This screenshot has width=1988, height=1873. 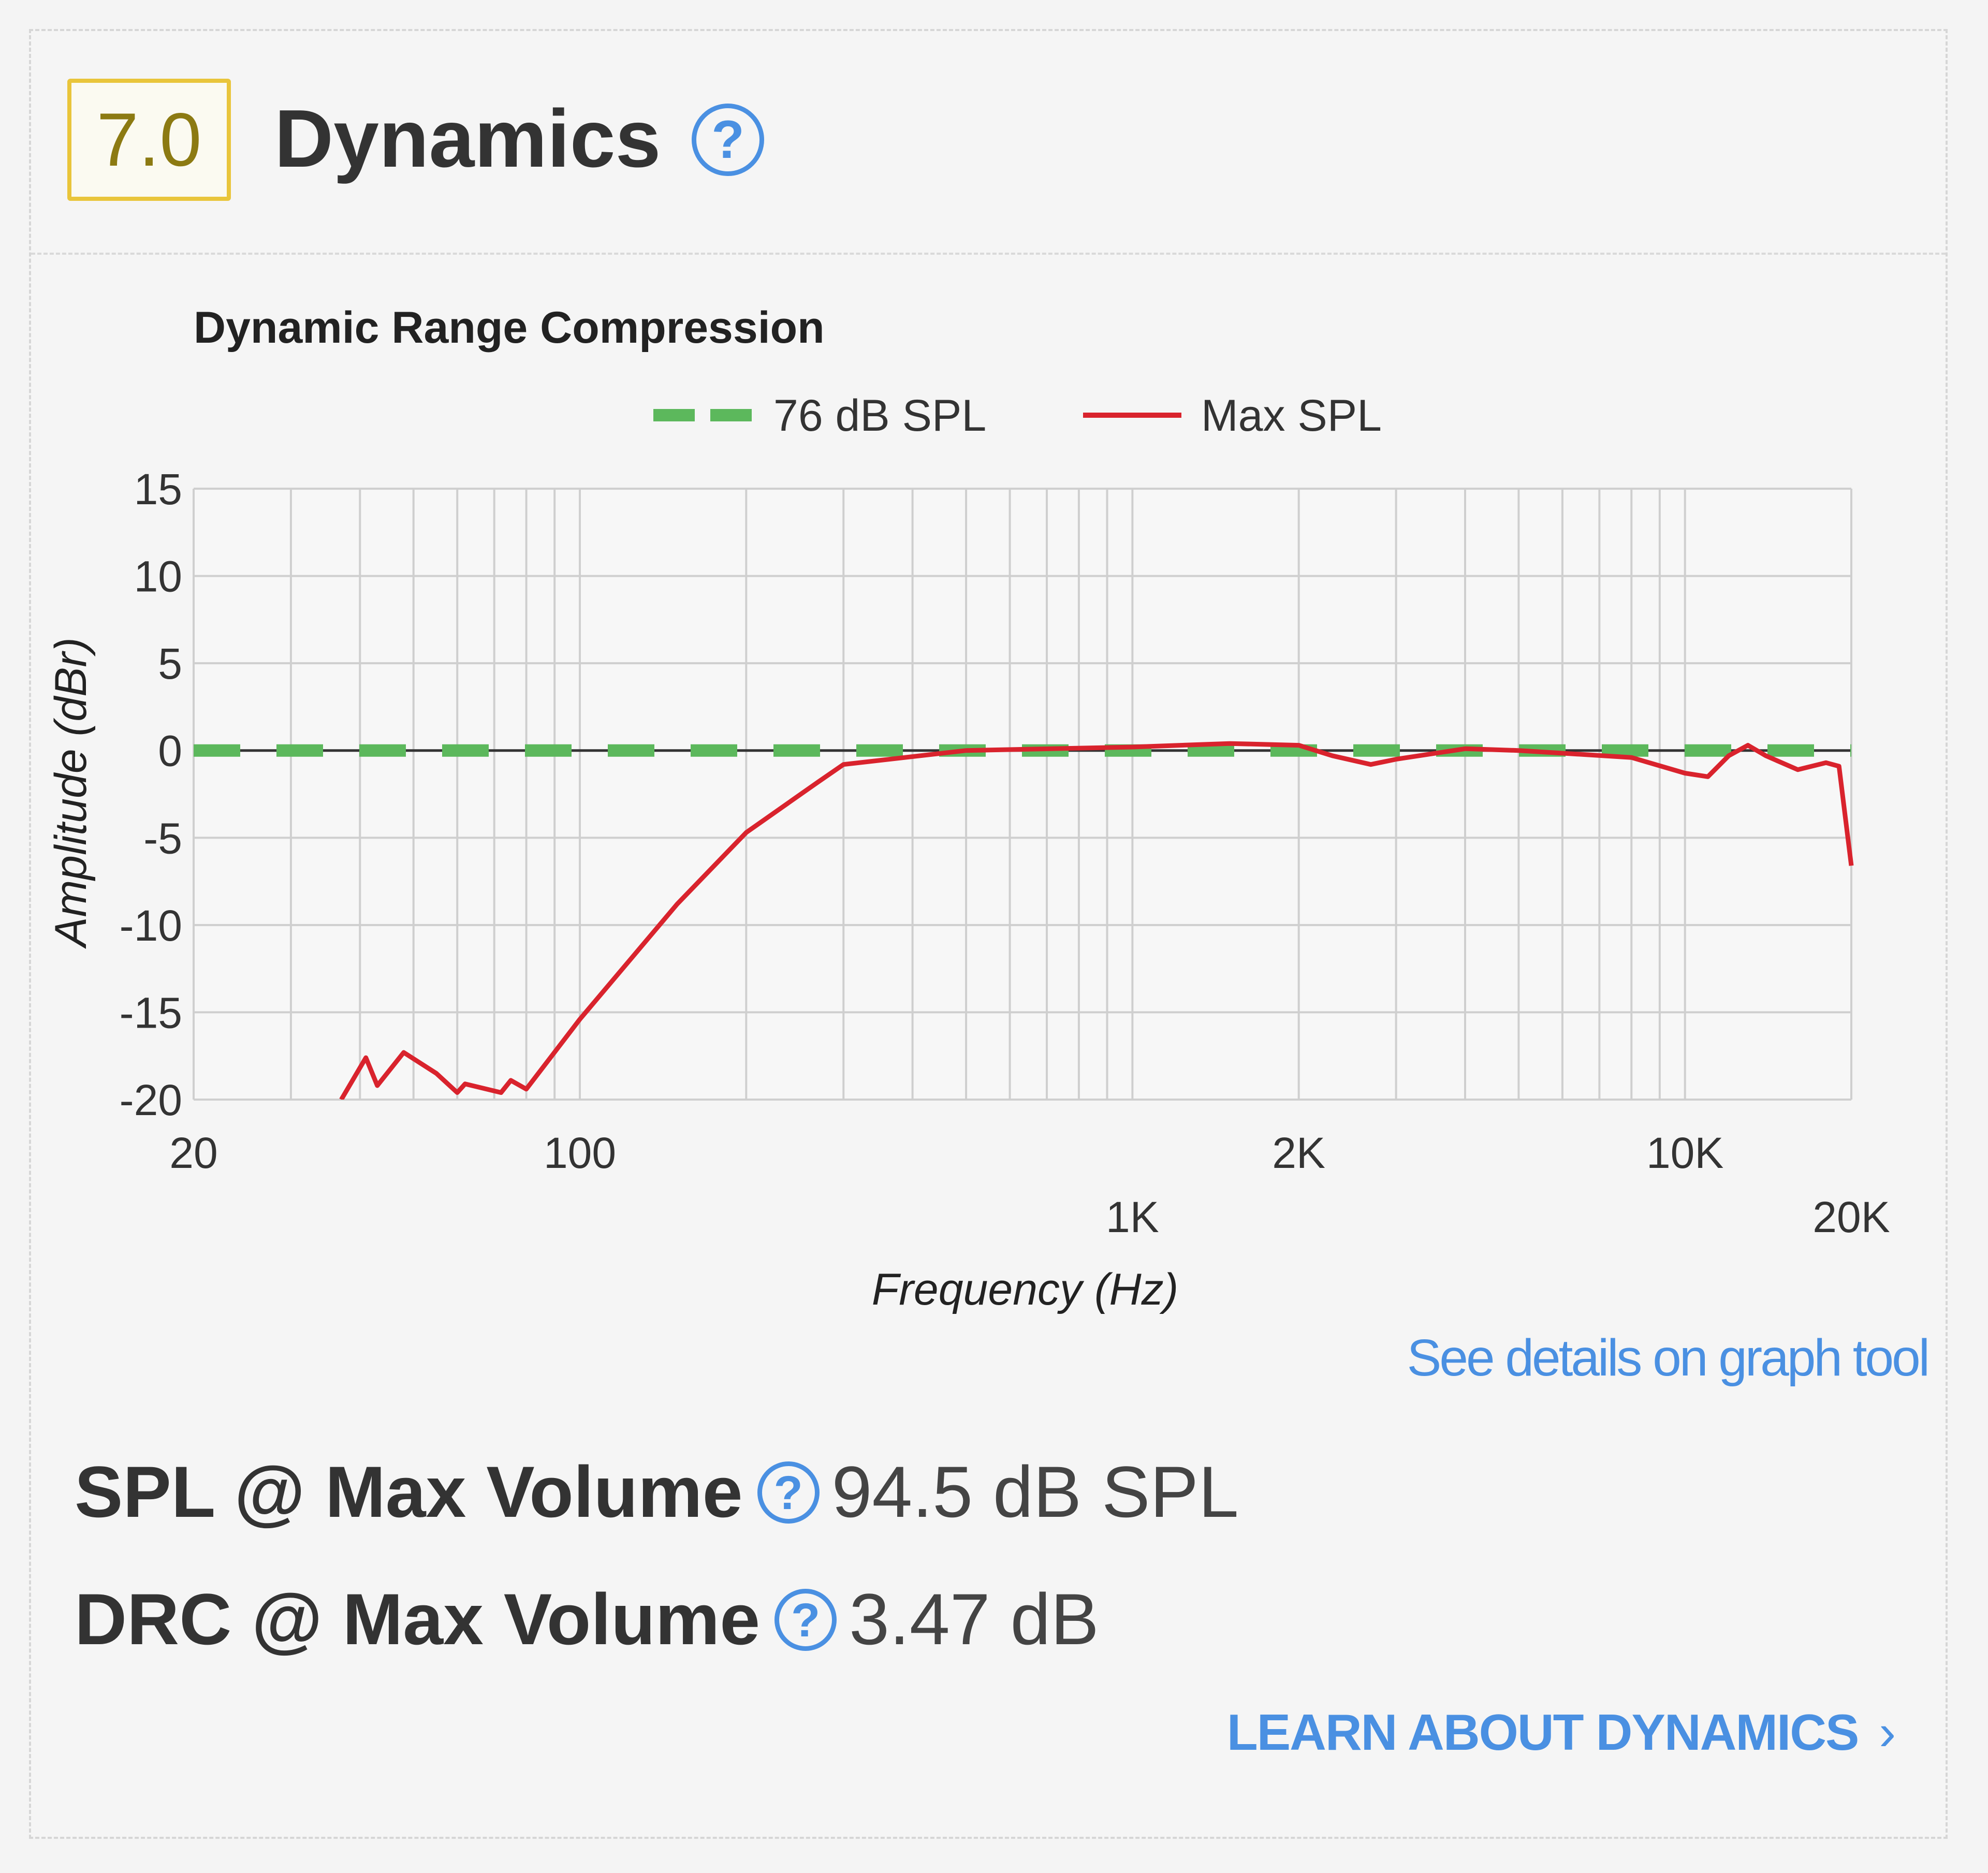 What do you see at coordinates (158, 489) in the screenshot?
I see `y-tick-label: 15` at bounding box center [158, 489].